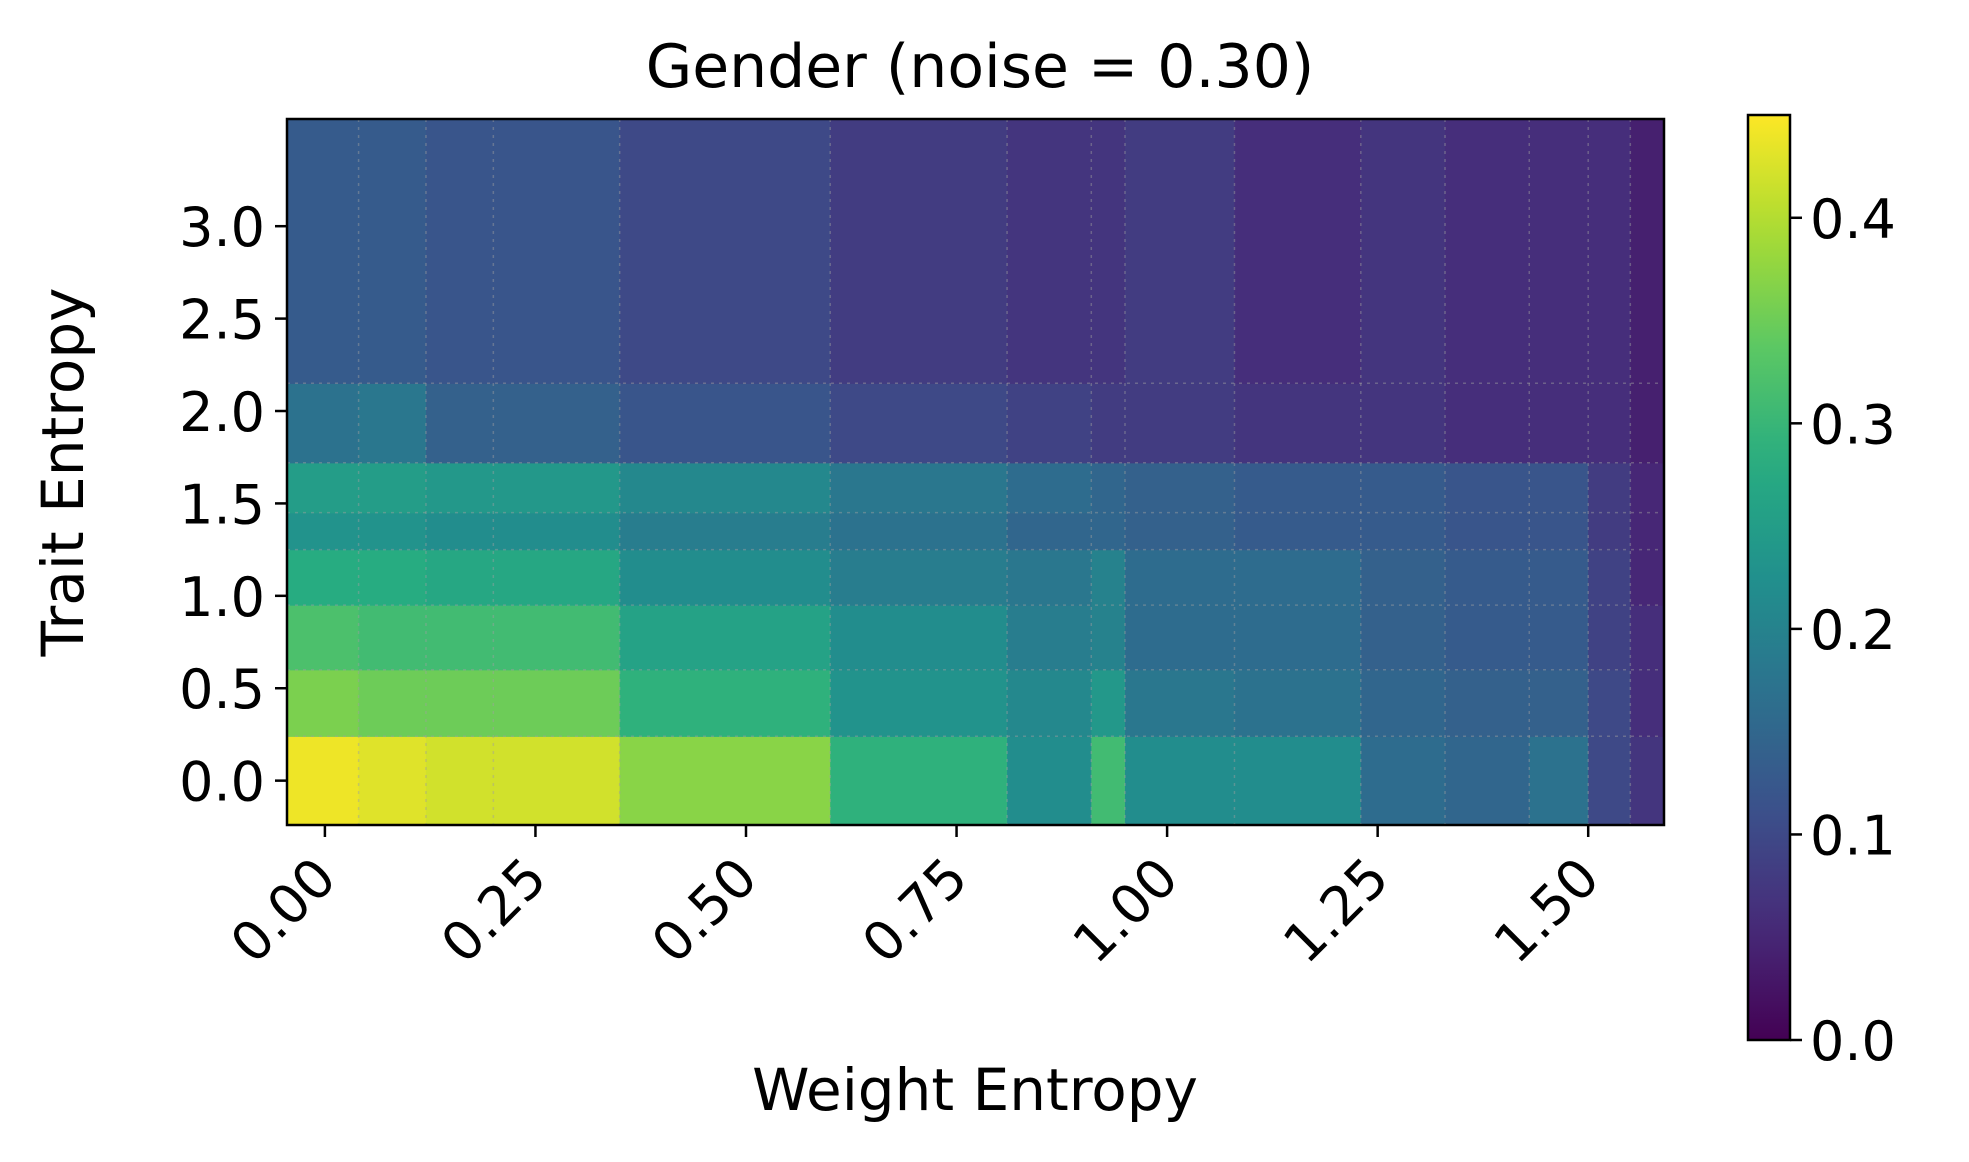 The image size is (1969, 1162). What do you see at coordinates (222, 689) in the screenshot?
I see `y-tick-label: 0.5` at bounding box center [222, 689].